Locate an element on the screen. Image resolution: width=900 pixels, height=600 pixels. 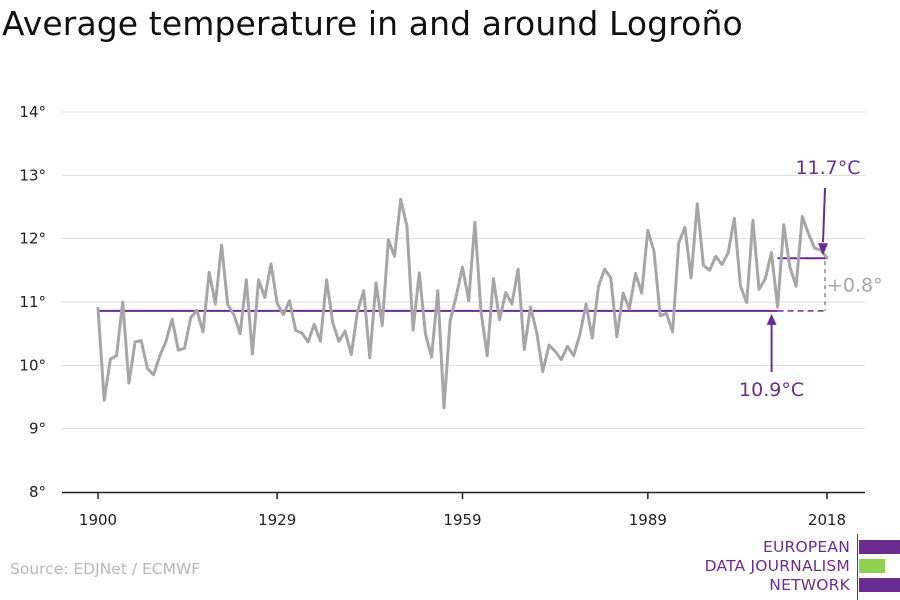
x-tick-label: 1989 is located at coordinates (648, 520).